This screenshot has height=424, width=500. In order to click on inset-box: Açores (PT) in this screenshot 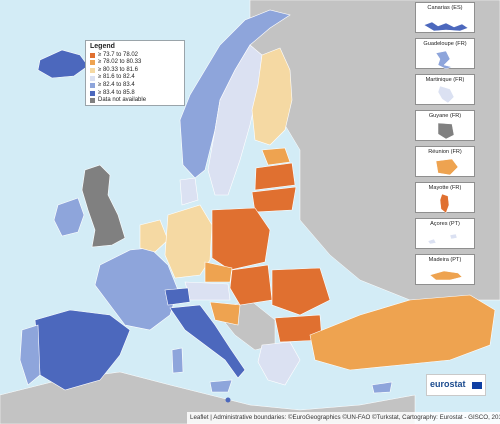, I will do `click(445, 233)`.